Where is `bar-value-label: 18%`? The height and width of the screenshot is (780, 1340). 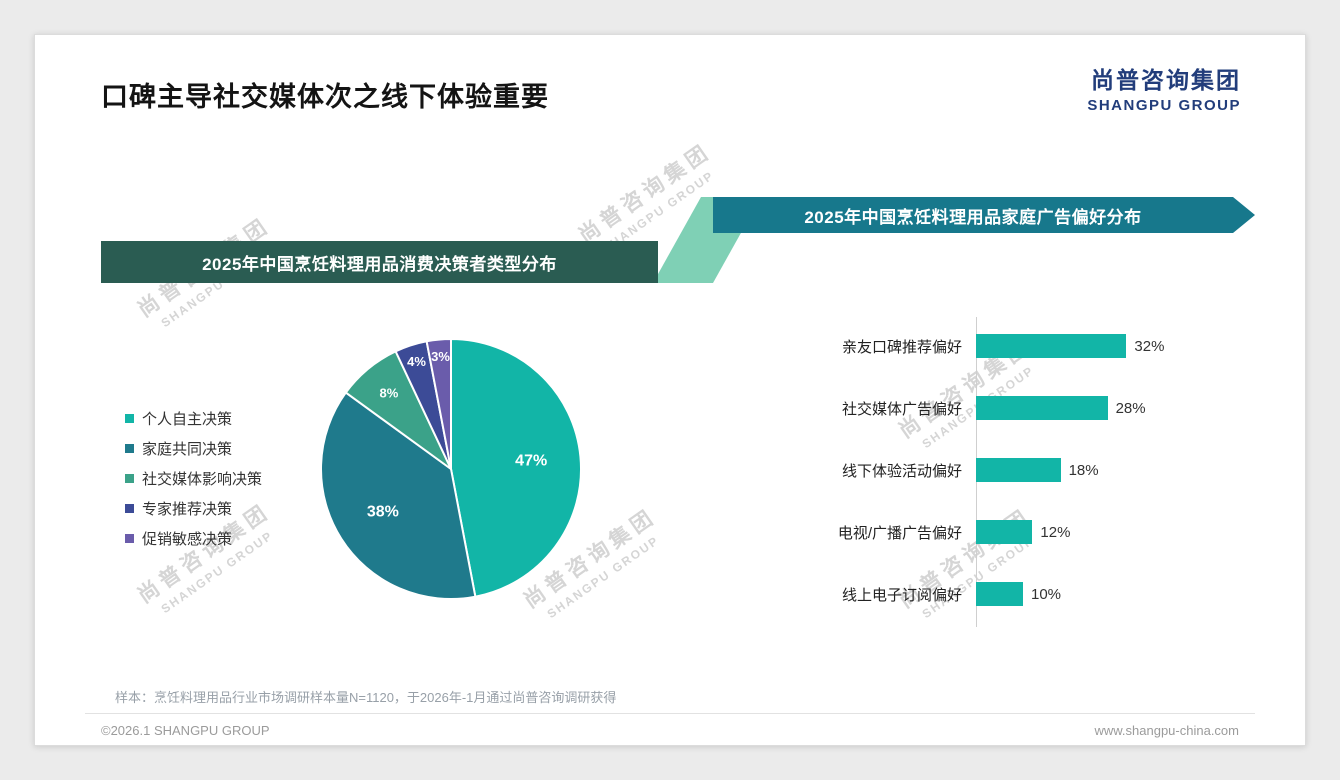 bar-value-label: 18% is located at coordinates (1083, 470).